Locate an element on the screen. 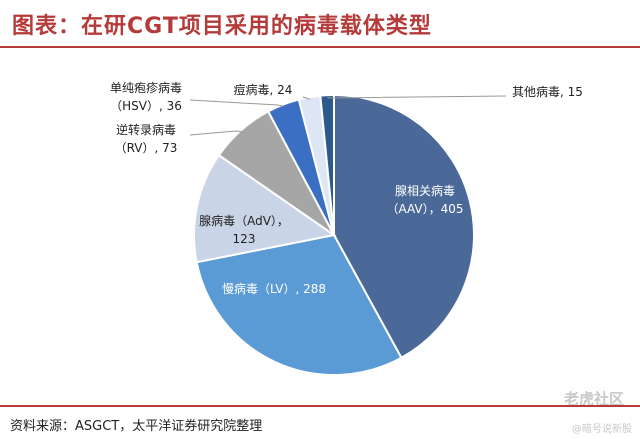  slice-label-4-line-1: （HSV）, 36 is located at coordinates (146, 106).